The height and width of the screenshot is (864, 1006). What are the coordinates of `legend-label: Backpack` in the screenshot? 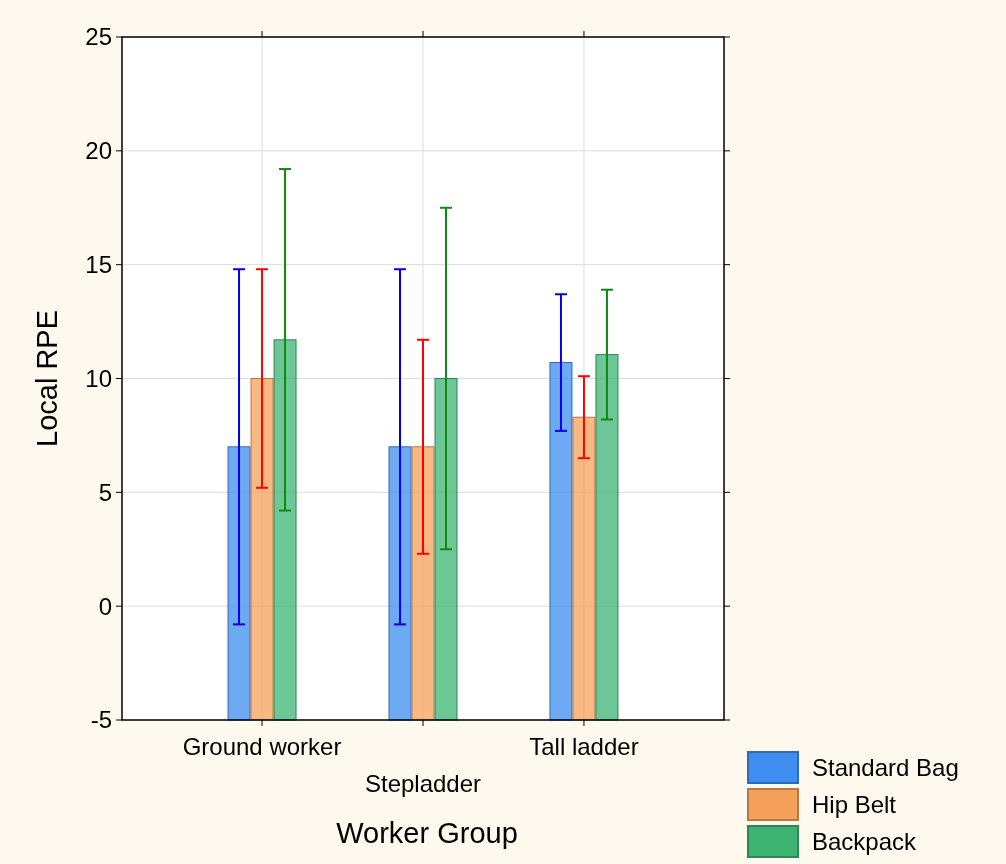 It's located at (865, 842).